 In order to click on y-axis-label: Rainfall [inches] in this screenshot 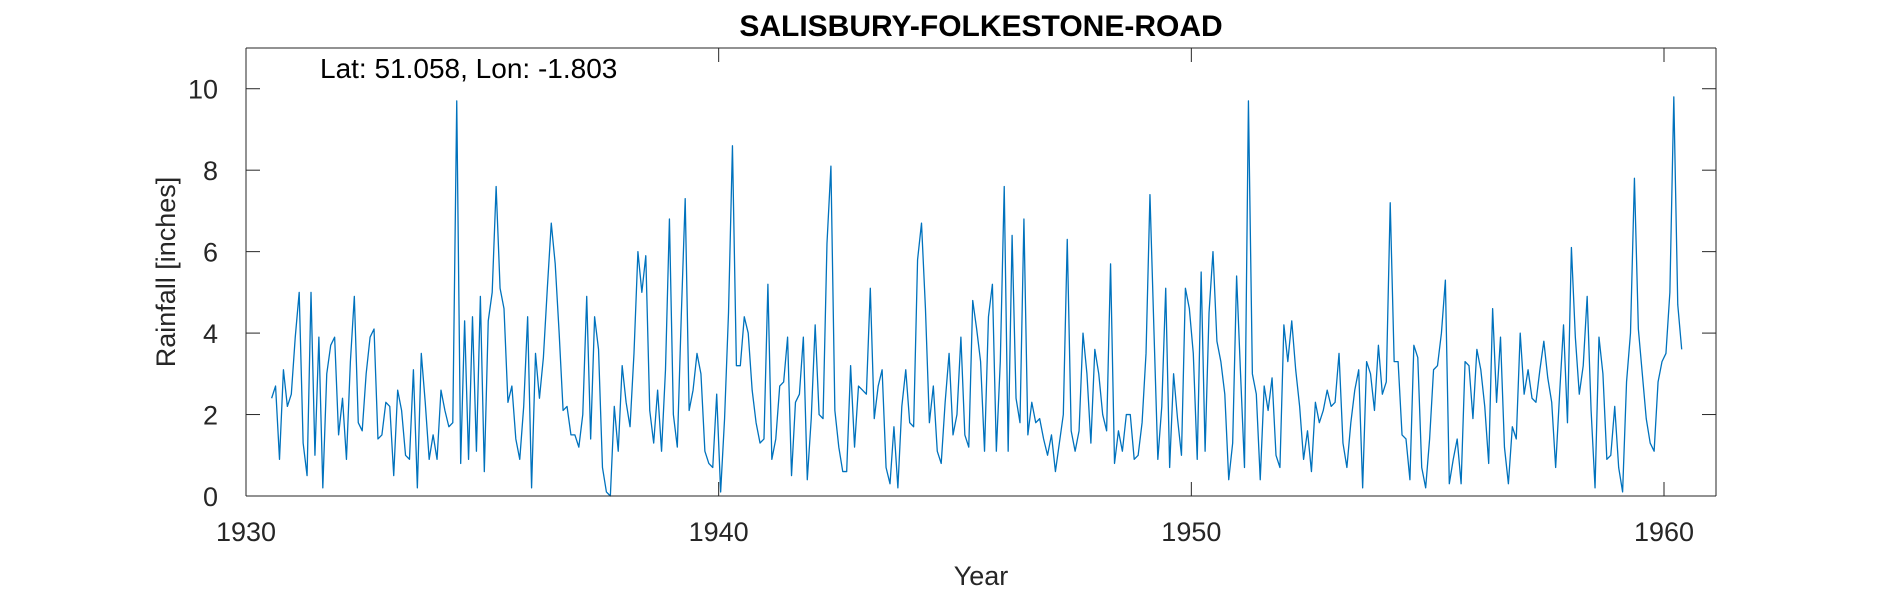, I will do `click(166, 272)`.